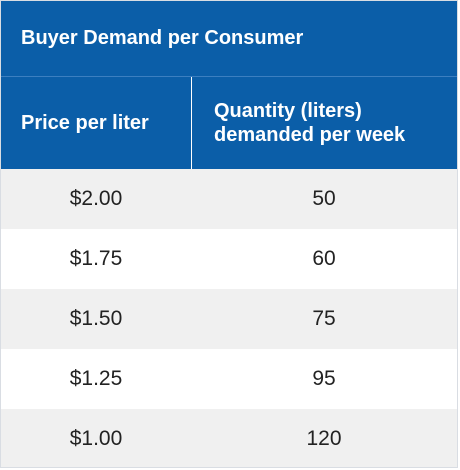 This screenshot has width=460, height=470. Describe the element at coordinates (229, 319) in the screenshot. I see `table-row: $1.50 75` at that location.